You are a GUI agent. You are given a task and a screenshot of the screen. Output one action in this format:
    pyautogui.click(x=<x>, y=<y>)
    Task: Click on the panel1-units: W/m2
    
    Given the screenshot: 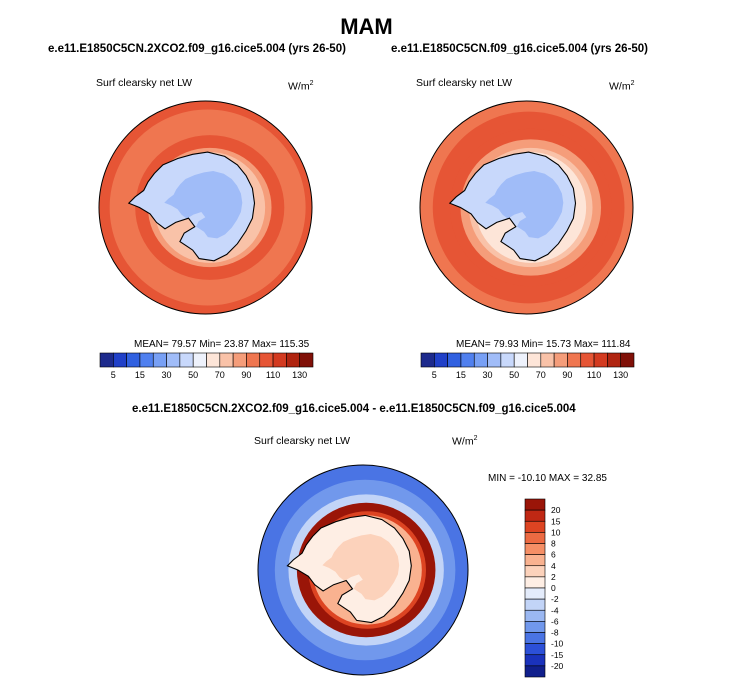 What is the action you would take?
    pyautogui.click(x=301, y=86)
    